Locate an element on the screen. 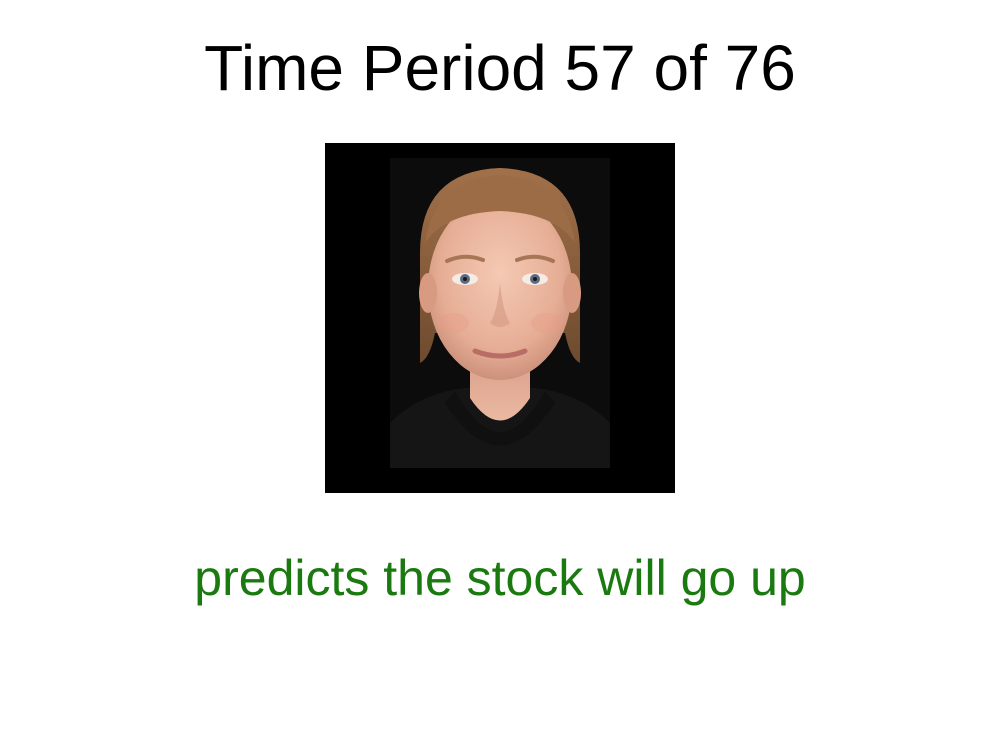 The height and width of the screenshot is (750, 1000). slide-title: Time Period 57 of 76 is located at coordinates (500, 68).